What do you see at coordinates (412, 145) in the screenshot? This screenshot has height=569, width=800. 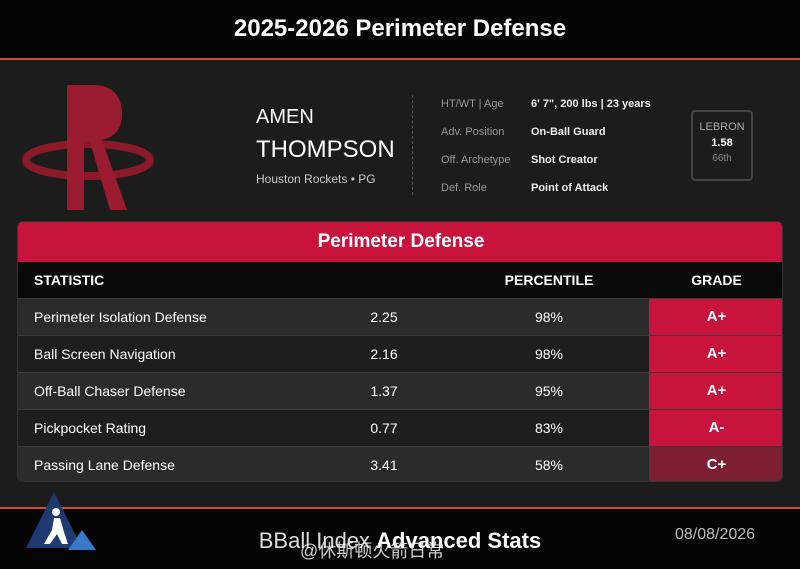 I see `divider` at bounding box center [412, 145].